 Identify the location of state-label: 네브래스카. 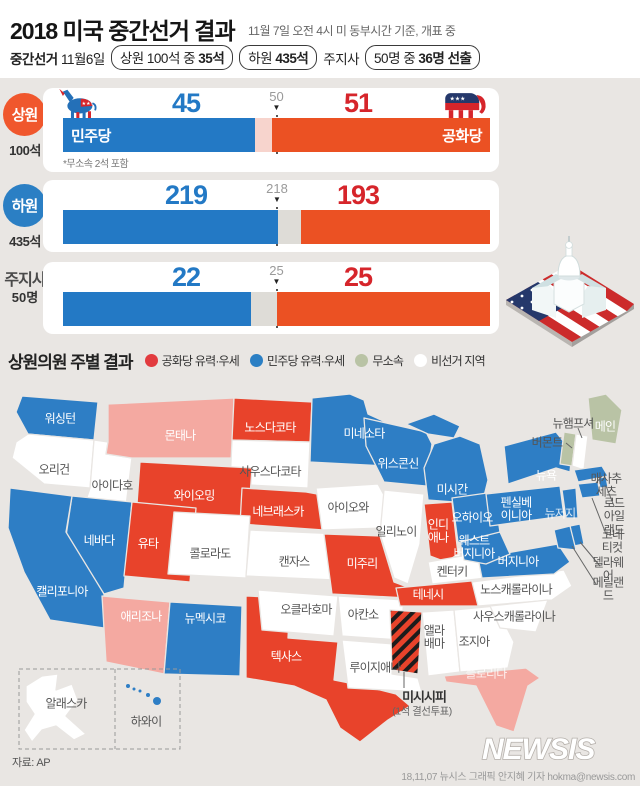
(278, 511).